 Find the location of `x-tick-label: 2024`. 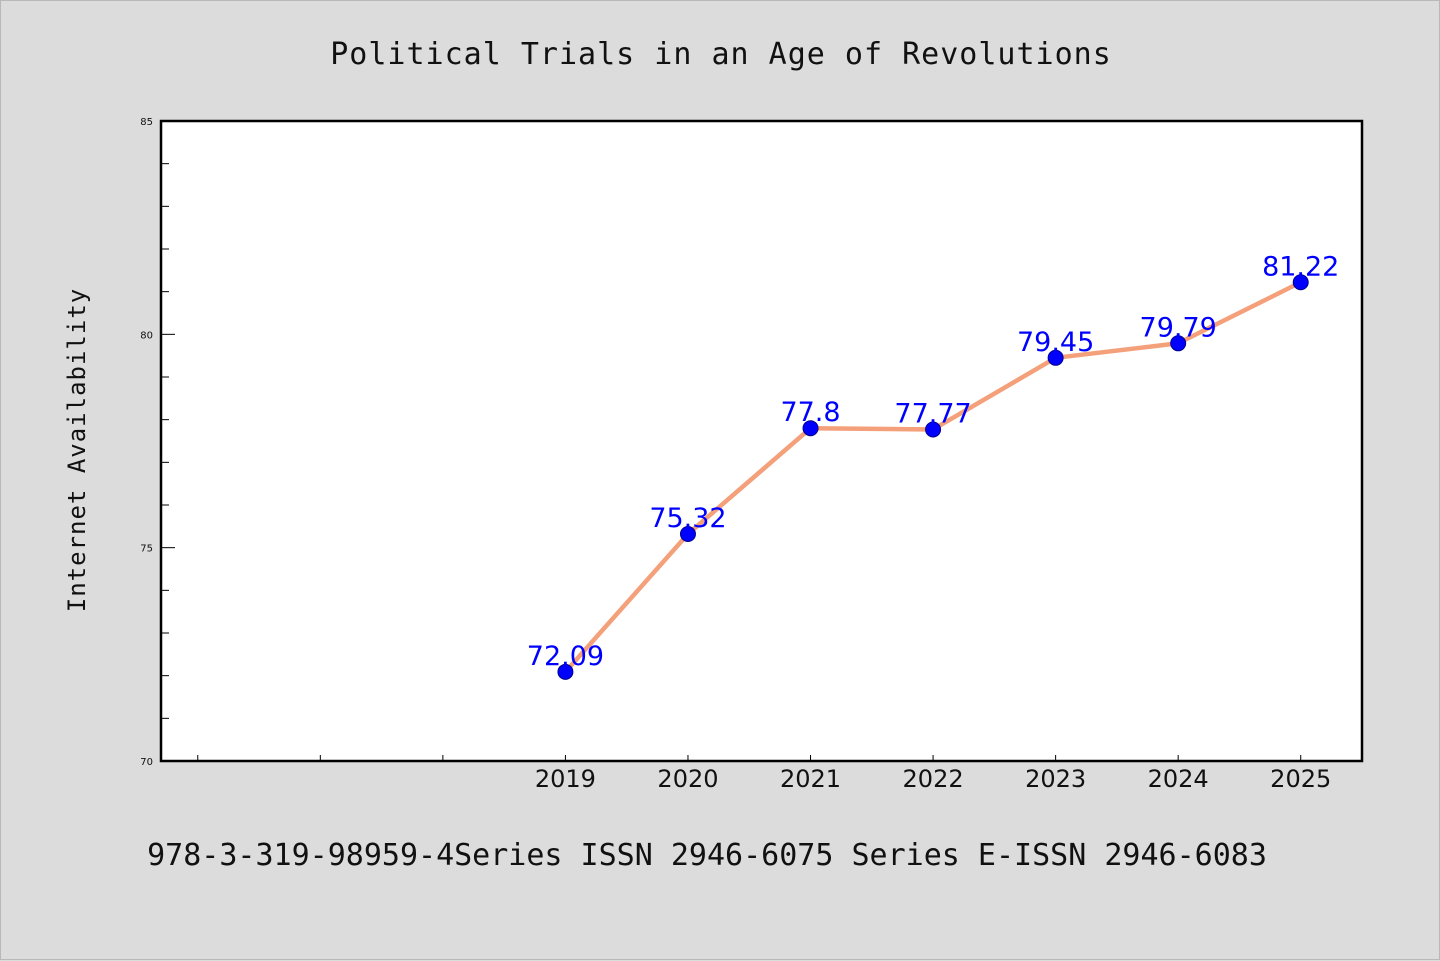

x-tick-label: 2024 is located at coordinates (1178, 779).